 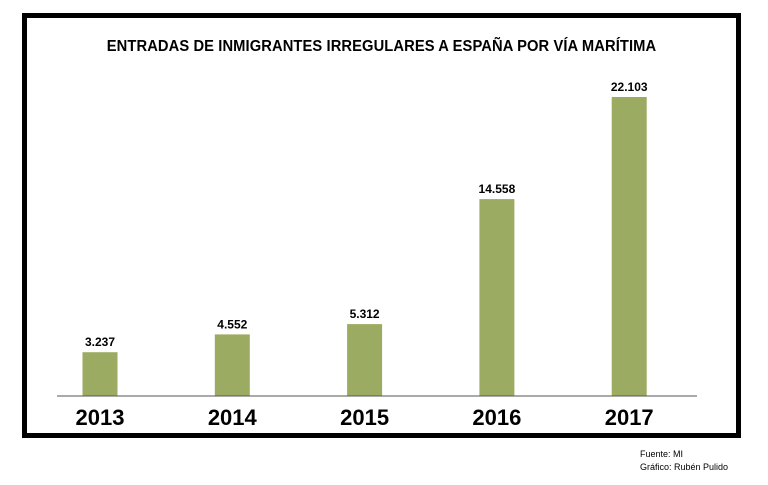 I want to click on bar-2017, so click(x=629, y=246).